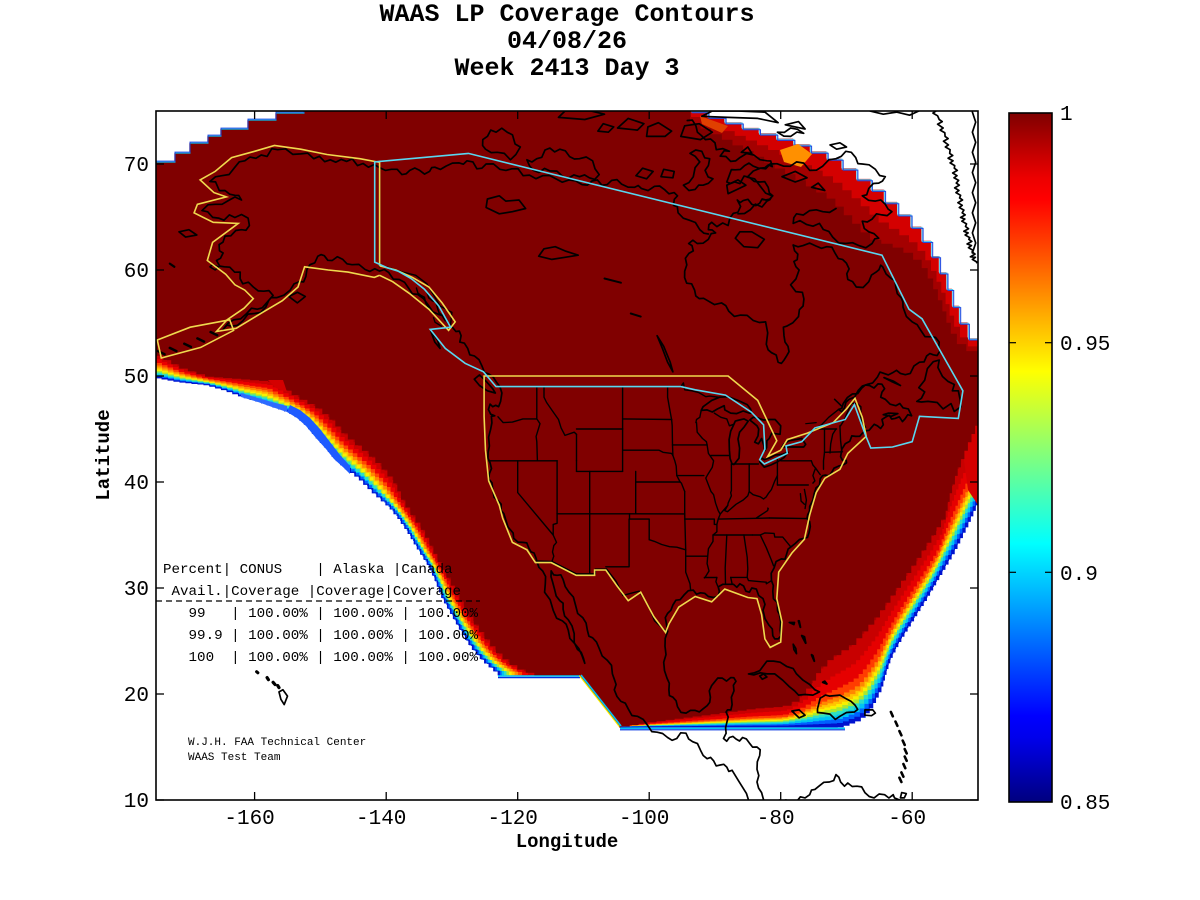 Image resolution: width=1200 pixels, height=900 pixels. What do you see at coordinates (104, 454) in the screenshot?
I see `svg-text: Latitude` at bounding box center [104, 454].